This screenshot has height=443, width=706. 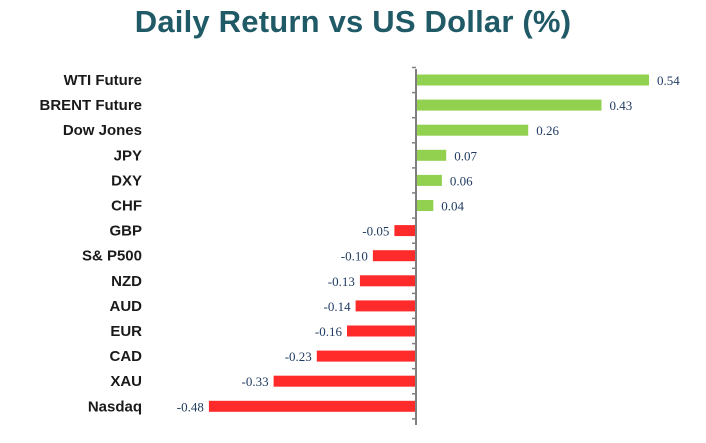 What do you see at coordinates (91, 105) in the screenshot?
I see `category-label: BRENT Future` at bounding box center [91, 105].